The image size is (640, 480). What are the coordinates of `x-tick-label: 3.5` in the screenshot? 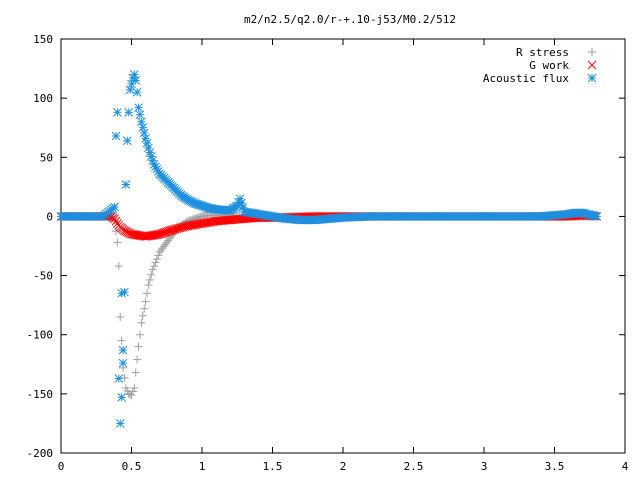 It's located at (555, 466).